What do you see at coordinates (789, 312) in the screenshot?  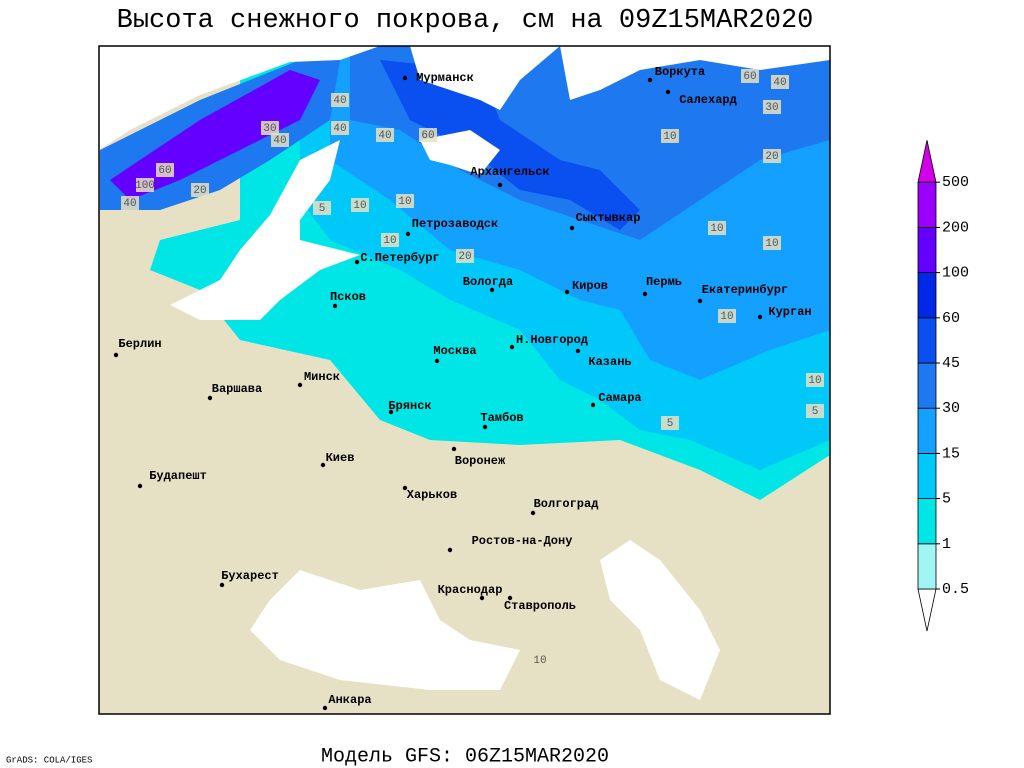 I see `city-label: Курган` at bounding box center [789, 312].